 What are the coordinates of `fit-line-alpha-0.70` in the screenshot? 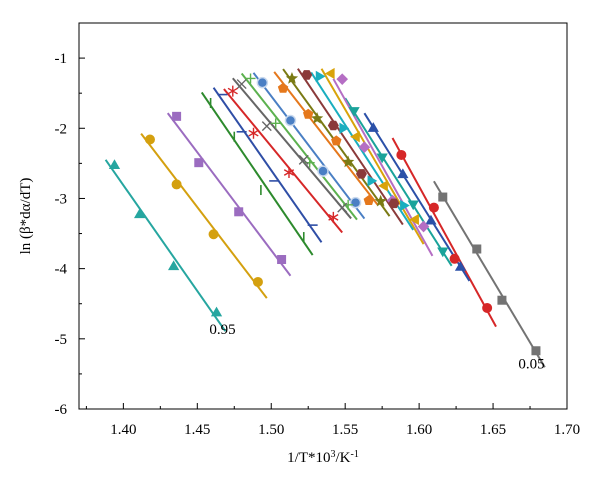 It's located at (283, 161).